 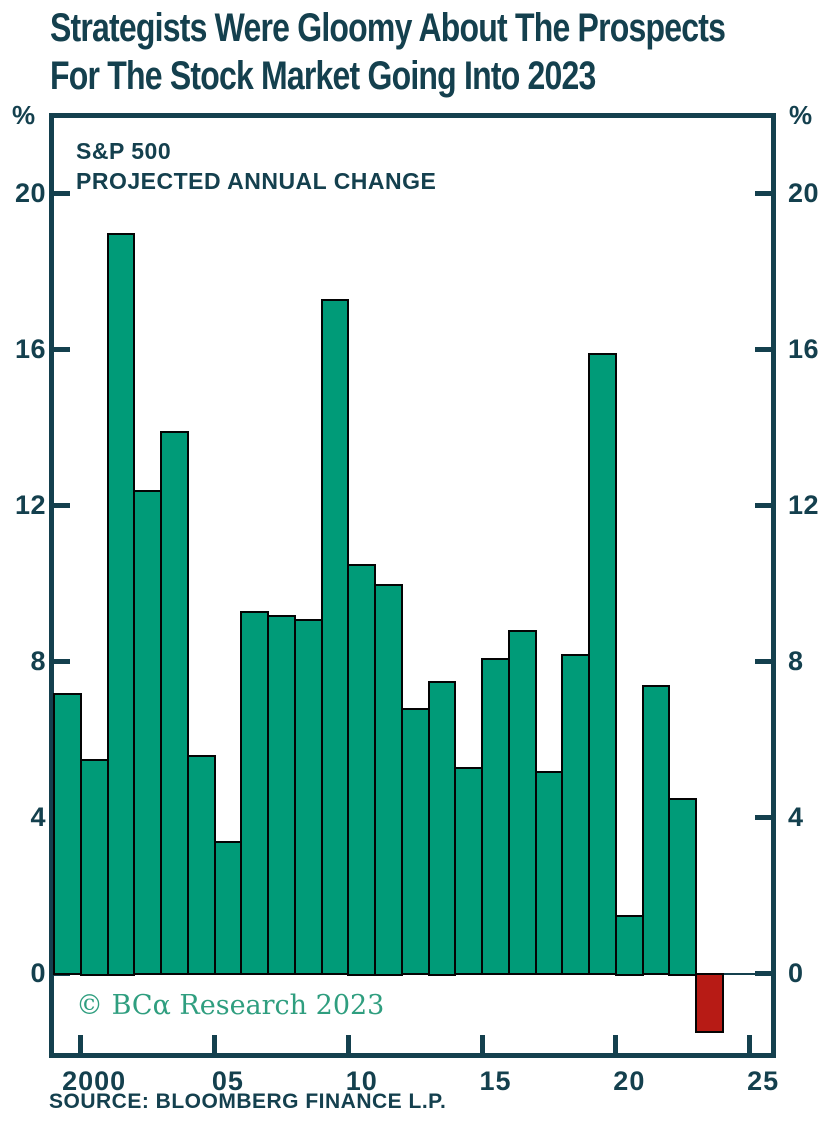 I want to click on bar-2010, so click(x=362, y=770).